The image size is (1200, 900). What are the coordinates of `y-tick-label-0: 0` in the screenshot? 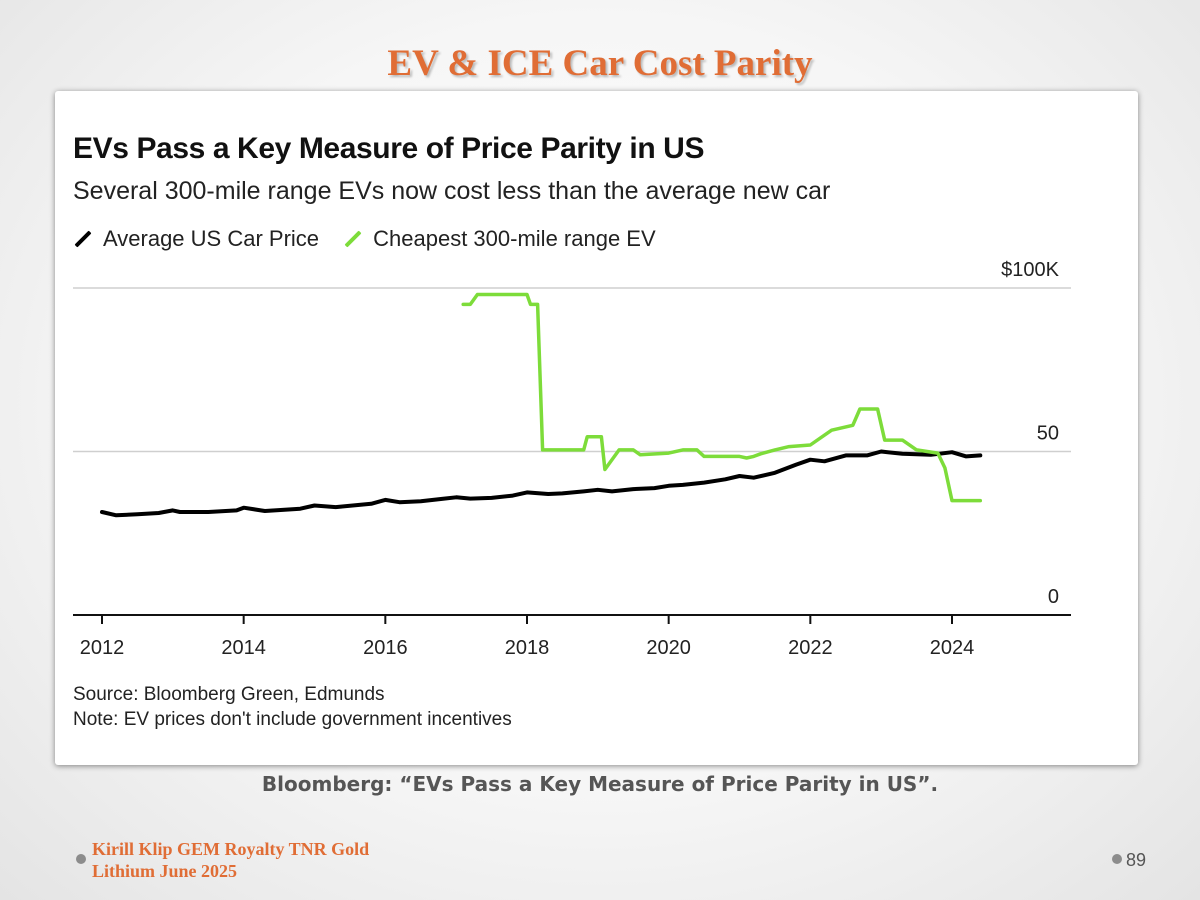 It's located at (1053, 597).